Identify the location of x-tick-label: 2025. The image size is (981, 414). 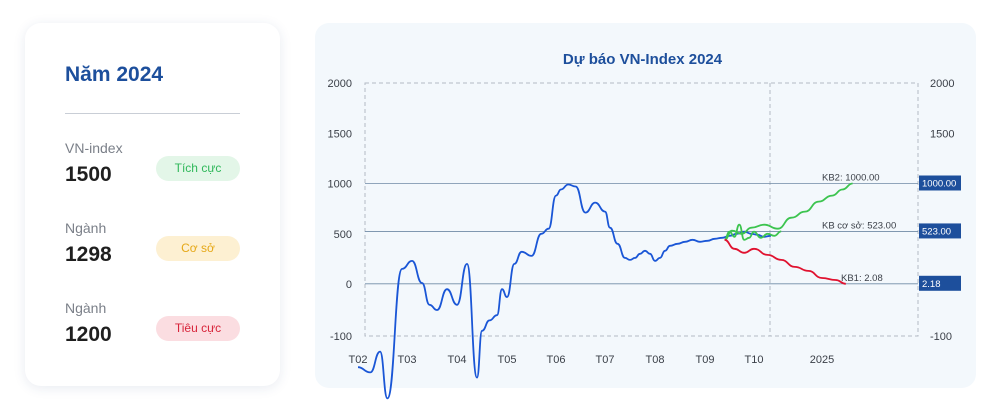
(822, 360).